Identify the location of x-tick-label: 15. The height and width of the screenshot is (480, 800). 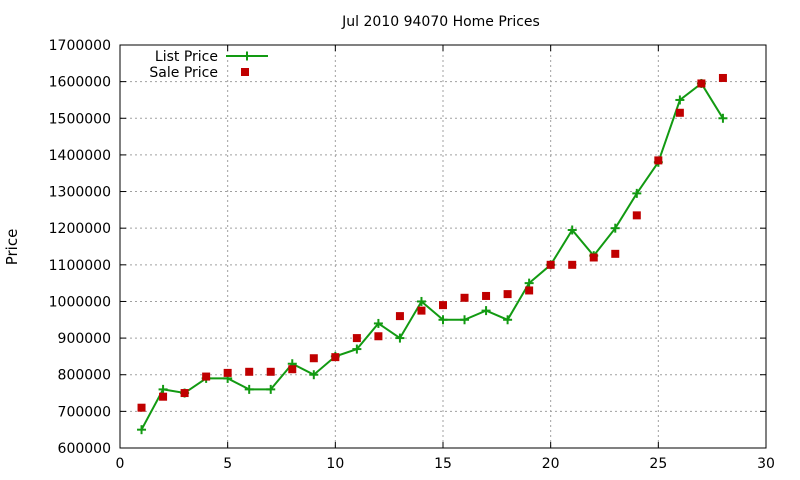
(443, 464).